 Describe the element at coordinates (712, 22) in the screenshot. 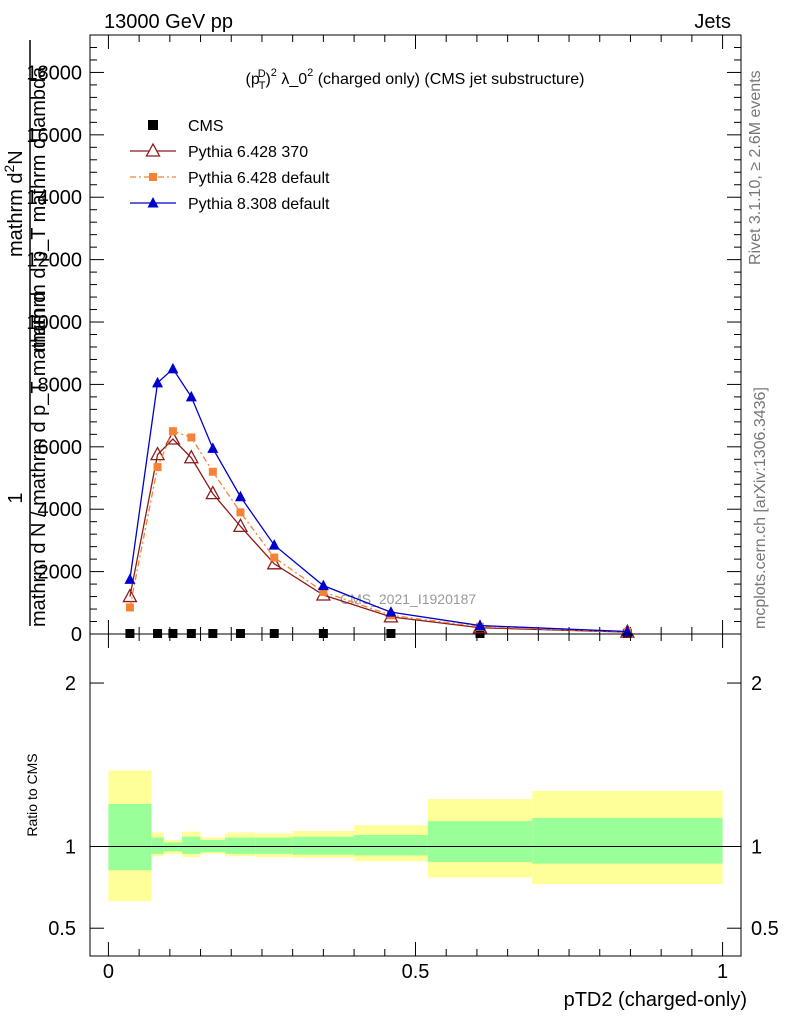

I see `channel-label: Jets` at that location.